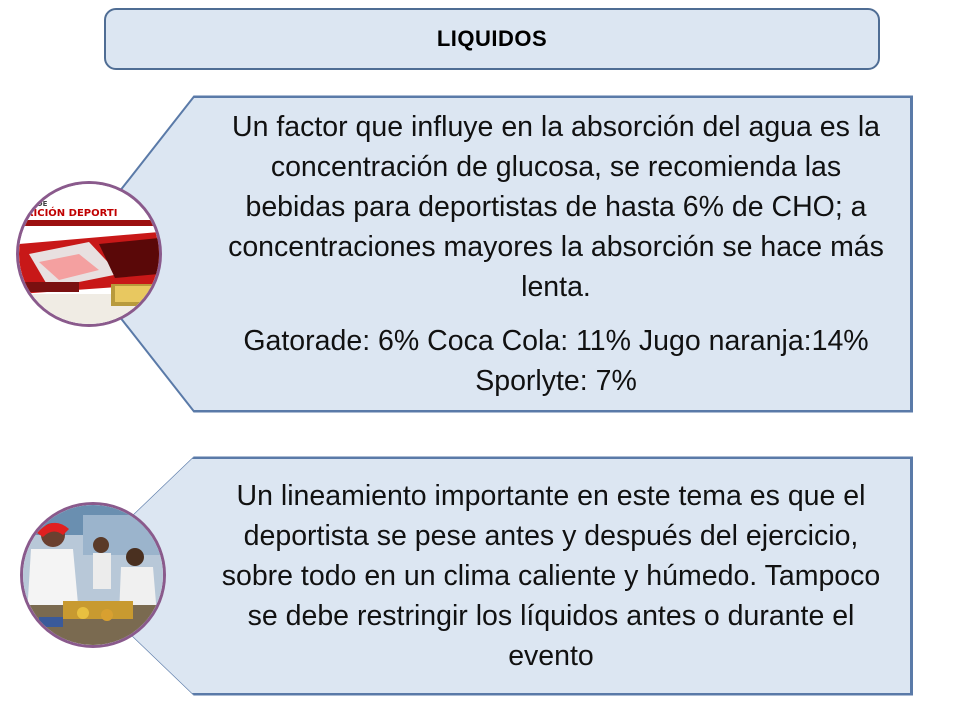 The width and height of the screenshot is (960, 720). I want to click on title-box: LIQUIDOS, so click(492, 39).